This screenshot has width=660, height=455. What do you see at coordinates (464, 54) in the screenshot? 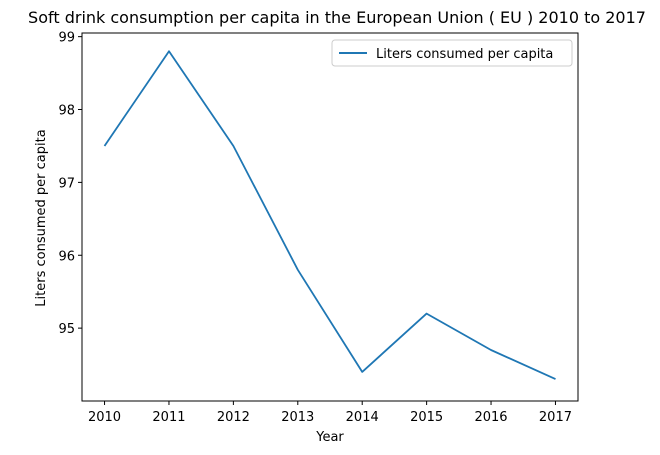
I see `legend-label: Liters consumed per capita` at bounding box center [464, 54].